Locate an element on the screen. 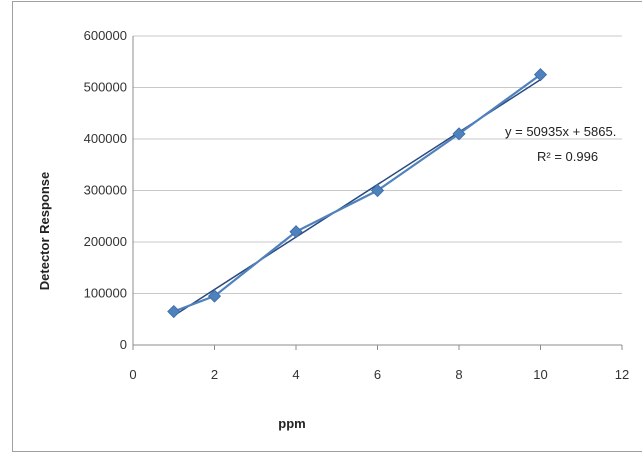 Image resolution: width=644 pixels, height=454 pixels. x-tick-0: 0 is located at coordinates (132, 374).